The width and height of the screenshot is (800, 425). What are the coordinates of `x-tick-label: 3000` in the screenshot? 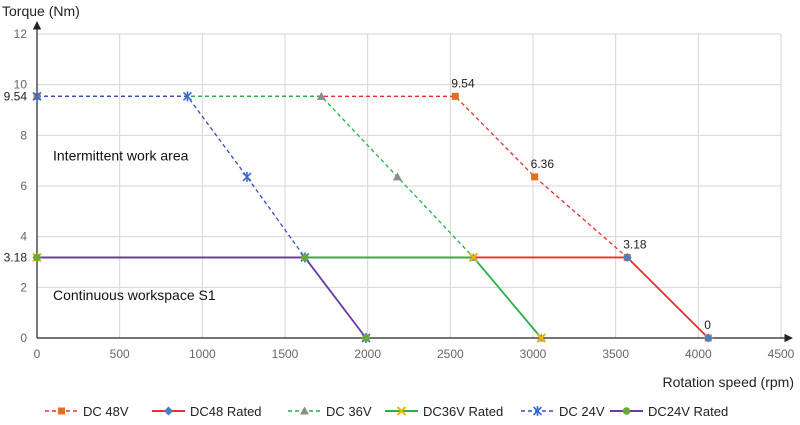 It's located at (533, 354).